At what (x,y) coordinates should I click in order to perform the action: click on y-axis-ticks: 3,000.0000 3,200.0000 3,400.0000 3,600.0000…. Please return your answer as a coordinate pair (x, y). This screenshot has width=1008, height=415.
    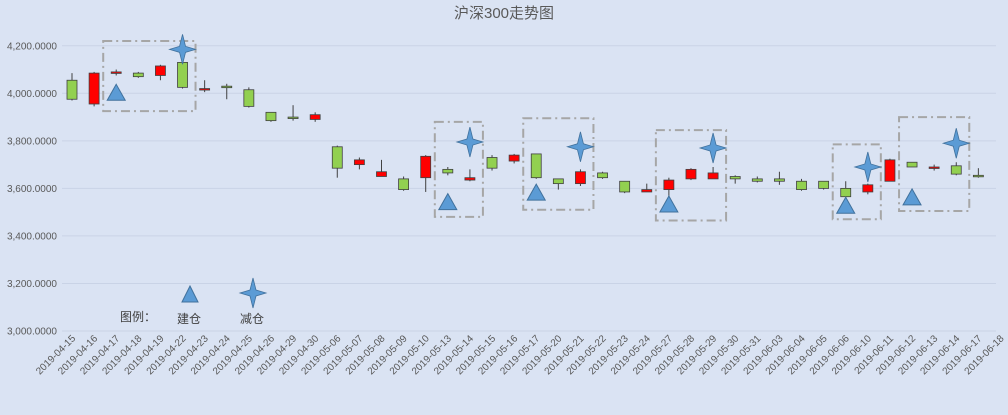
    Looking at the image, I should click on (32, 189).